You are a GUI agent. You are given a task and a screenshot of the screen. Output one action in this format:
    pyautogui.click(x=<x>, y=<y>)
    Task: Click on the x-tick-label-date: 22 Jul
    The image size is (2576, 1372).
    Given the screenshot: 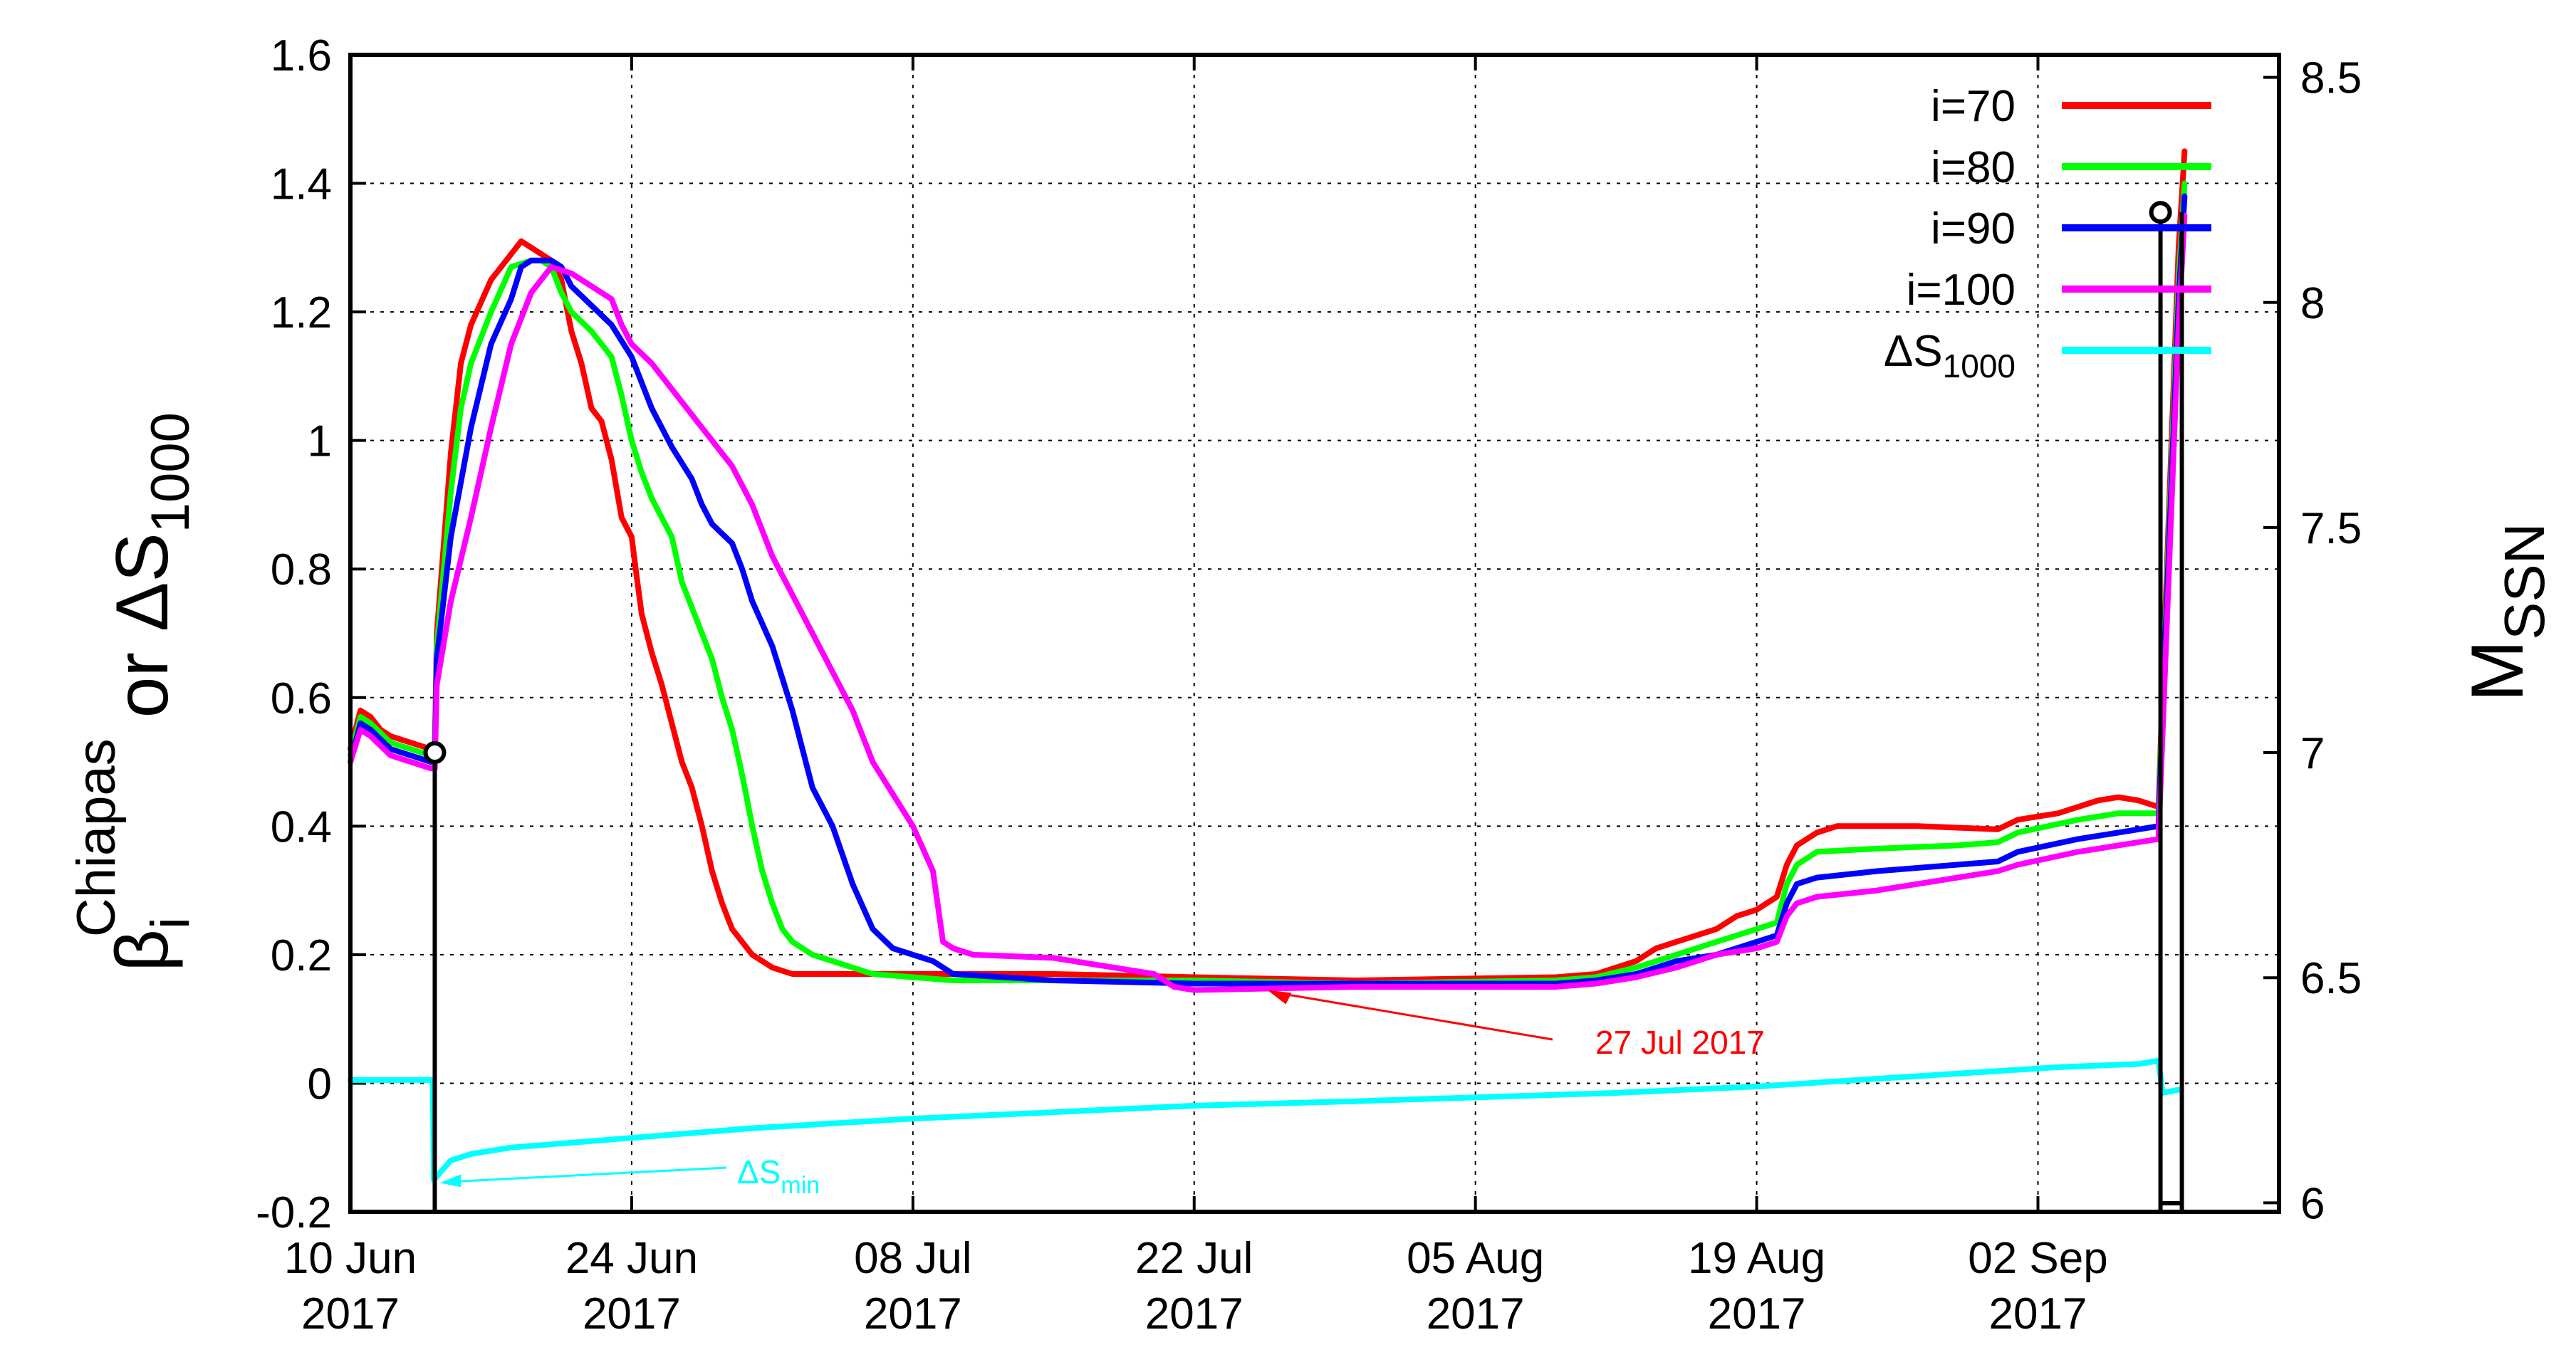 What is the action you would take?
    pyautogui.click(x=1194, y=1259)
    